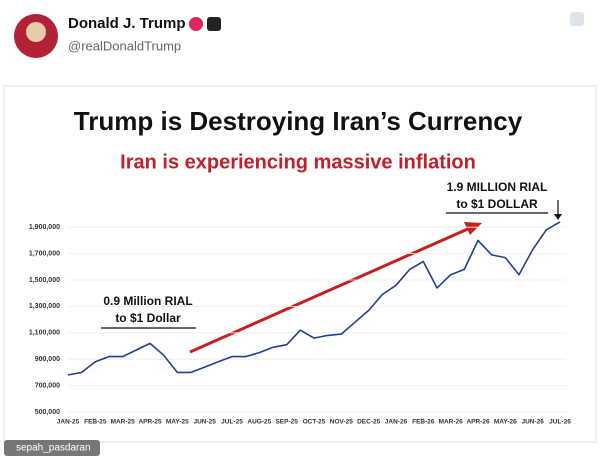 The height and width of the screenshot is (463, 600). Describe the element at coordinates (369, 422) in the screenshot. I see `x-tick-label: DEC-25` at that location.